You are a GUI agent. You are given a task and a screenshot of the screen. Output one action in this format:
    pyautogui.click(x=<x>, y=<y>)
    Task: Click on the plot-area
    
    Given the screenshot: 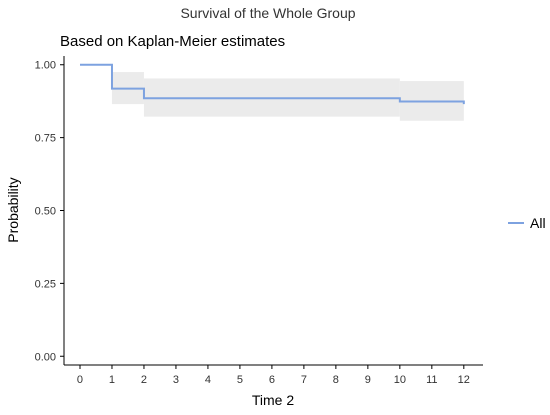 What is the action you would take?
    pyautogui.click(x=272, y=92)
    